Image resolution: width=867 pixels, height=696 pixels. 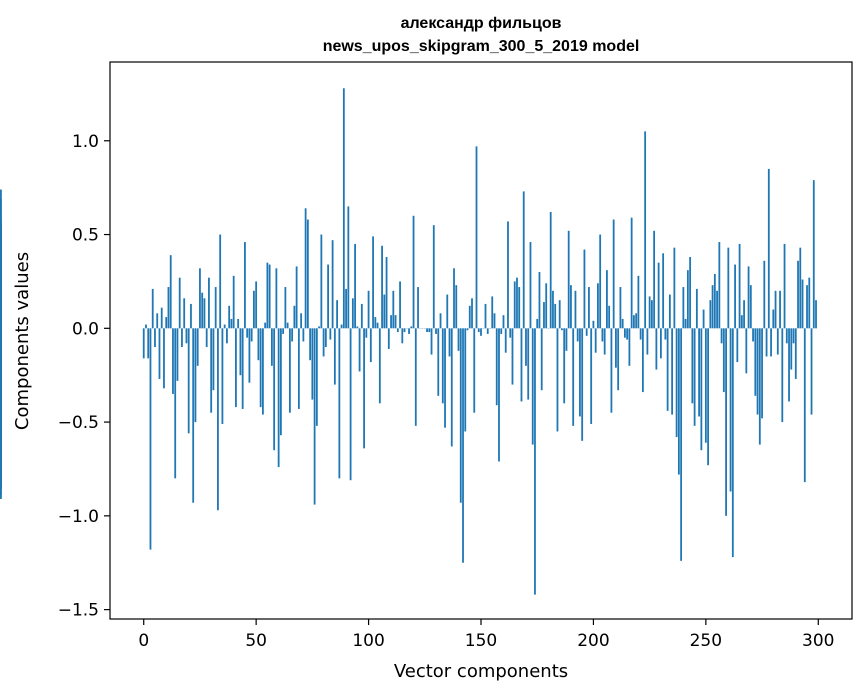 What do you see at coordinates (706, 641) in the screenshot?
I see `x-tick-label: 250` at bounding box center [706, 641].